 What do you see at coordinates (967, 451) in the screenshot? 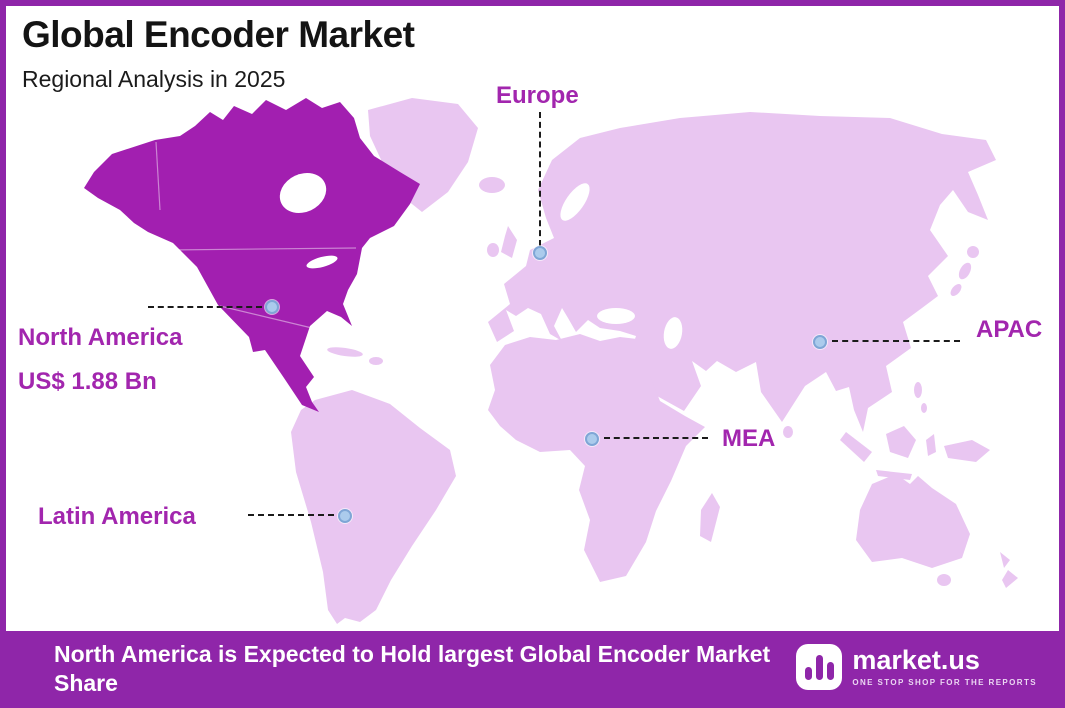
I see `landmass-new-guinea` at bounding box center [967, 451].